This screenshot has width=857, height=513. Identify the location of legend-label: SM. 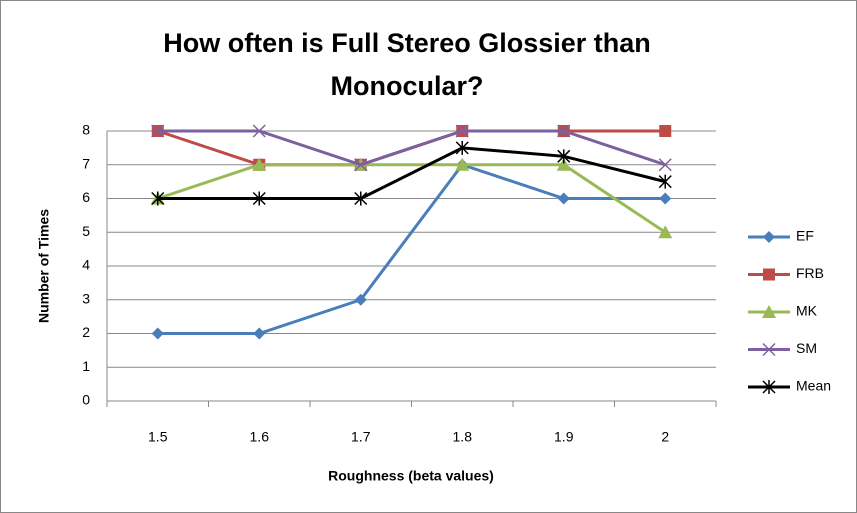
(806, 348).